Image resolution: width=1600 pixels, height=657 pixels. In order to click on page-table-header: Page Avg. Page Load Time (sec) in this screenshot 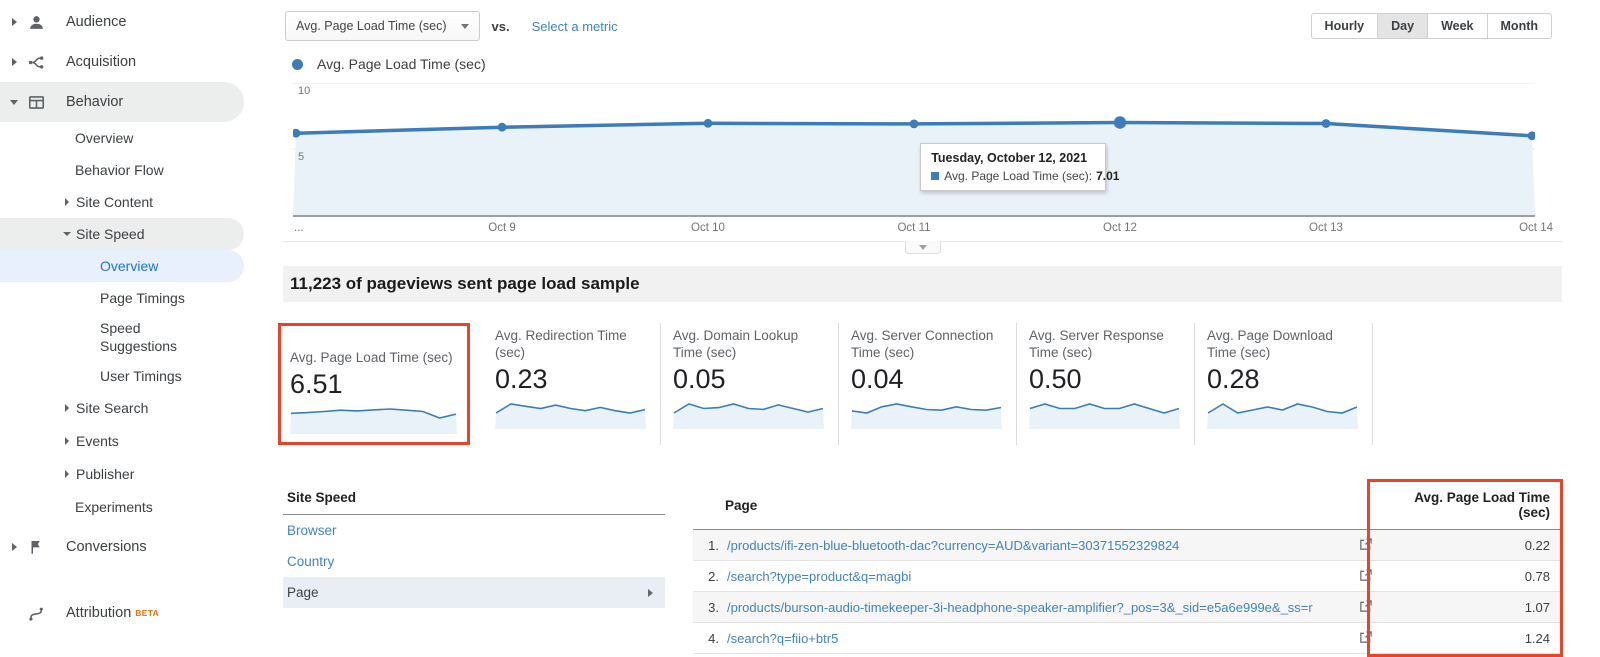, I will do `click(1126, 507)`.